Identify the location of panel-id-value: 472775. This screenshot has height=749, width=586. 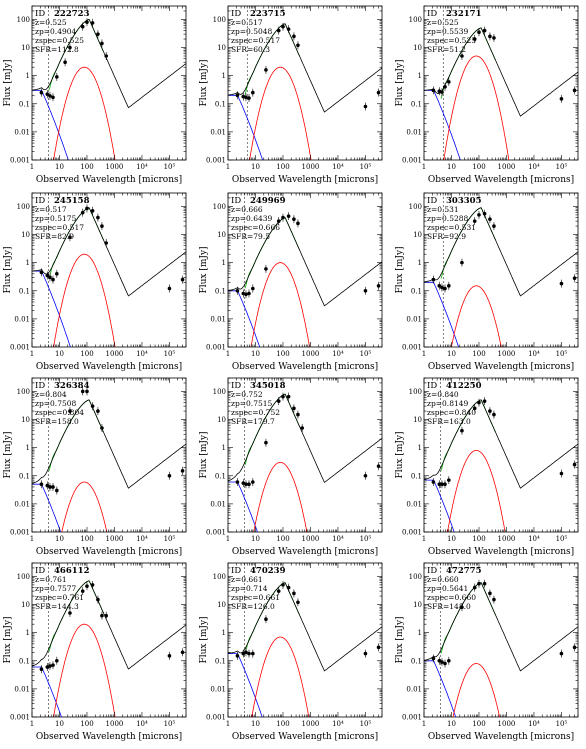
(464, 571).